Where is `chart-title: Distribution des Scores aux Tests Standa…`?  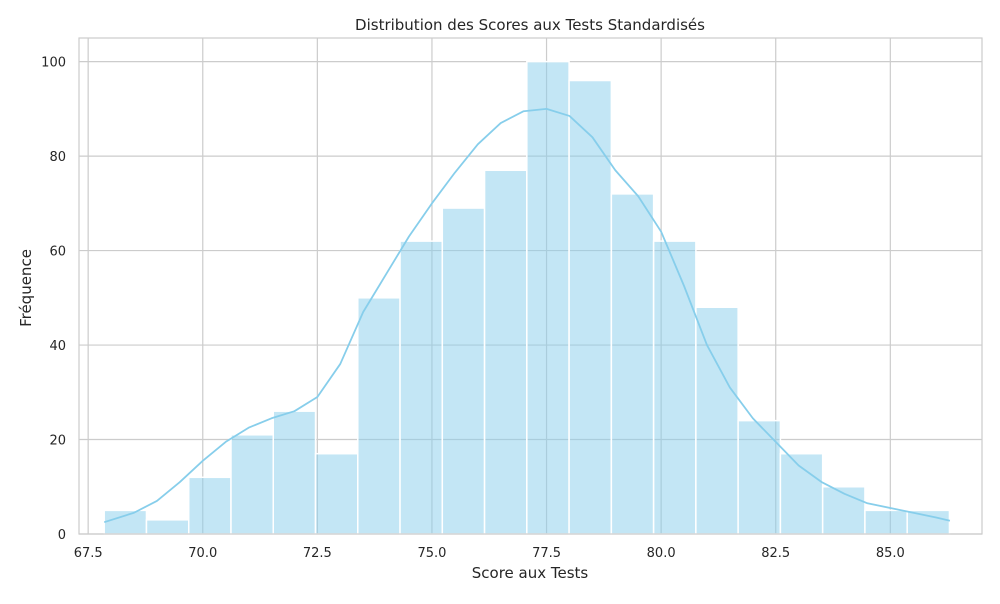 chart-title: Distribution des Scores aux Tests Standa… is located at coordinates (530, 25).